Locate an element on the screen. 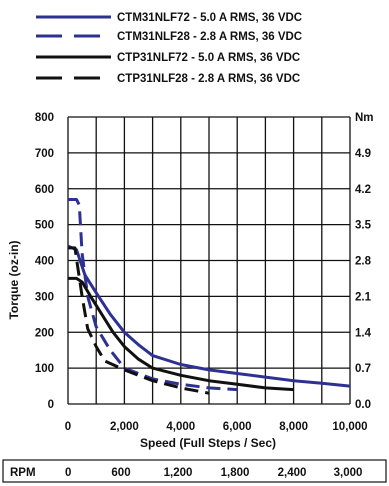 The image size is (389, 486). y-tick-label: 600 is located at coordinates (44, 190).